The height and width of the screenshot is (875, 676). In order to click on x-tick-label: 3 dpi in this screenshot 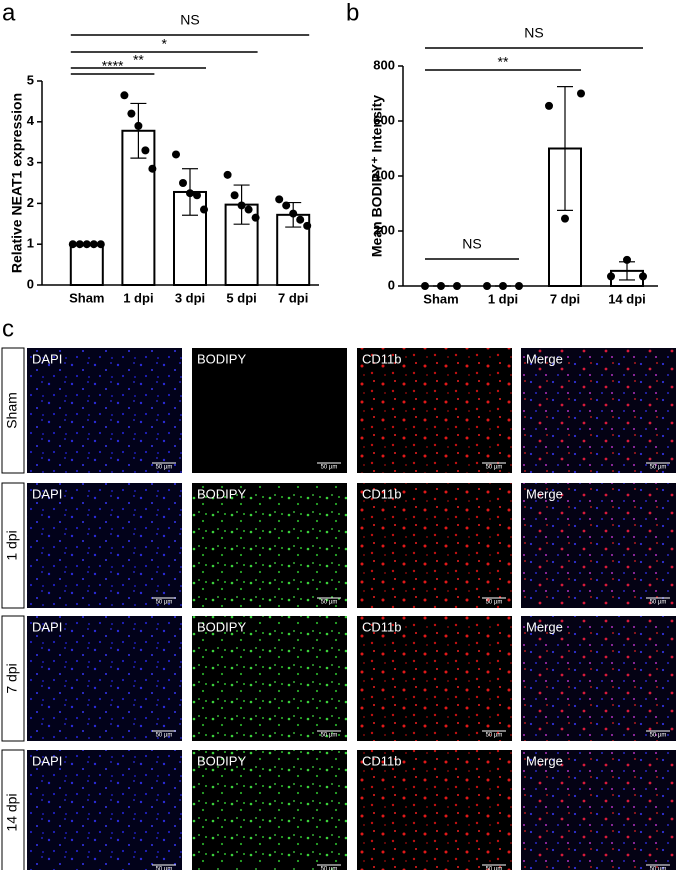, I will do `click(190, 297)`.